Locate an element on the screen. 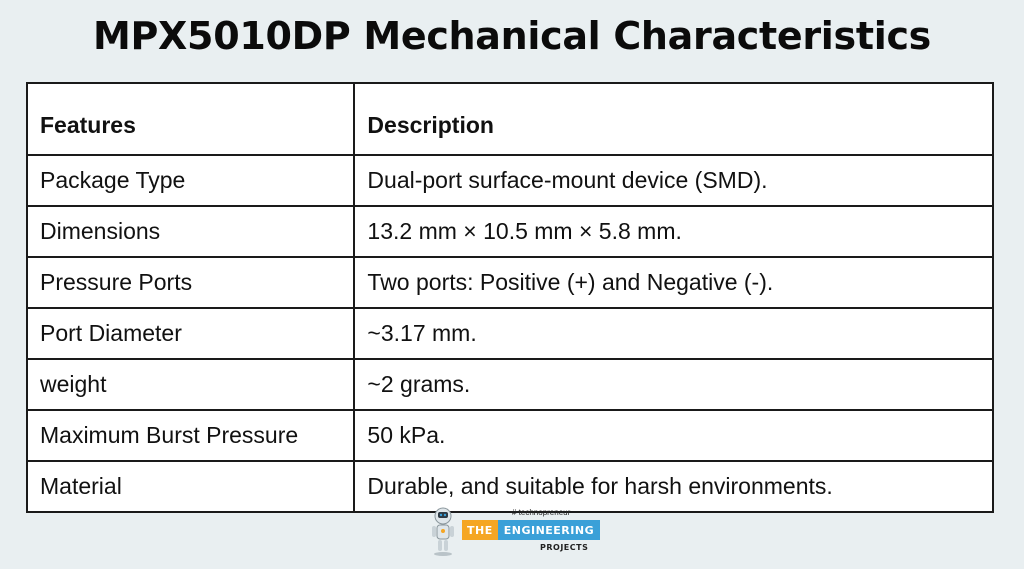  description-cell: 50 kPa. is located at coordinates (673, 435).